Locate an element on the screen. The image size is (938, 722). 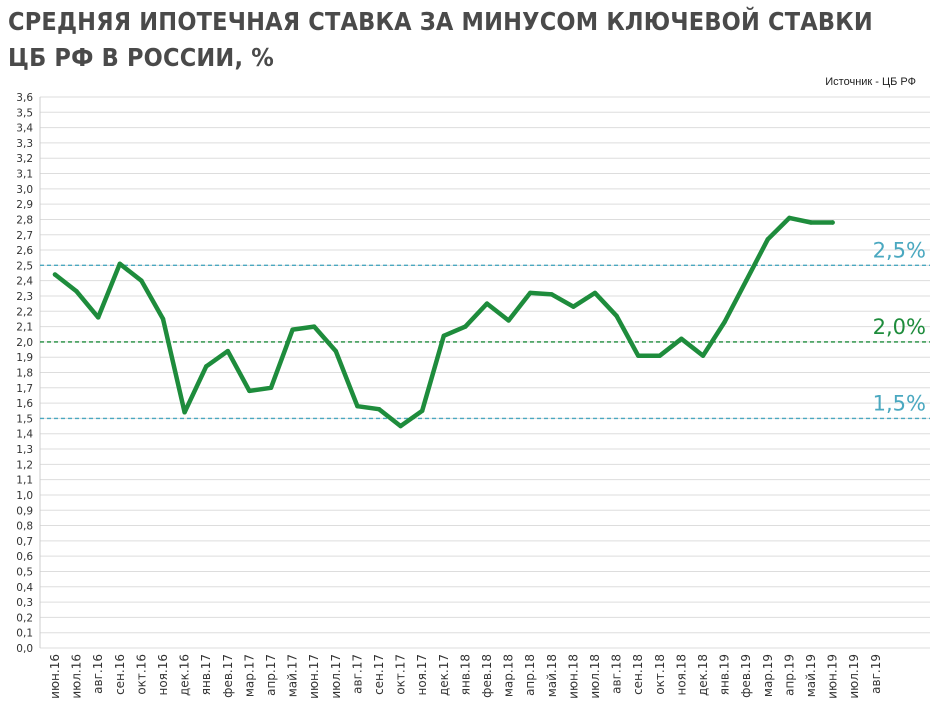
y-tick-label: 0,1 is located at coordinates (24, 634).